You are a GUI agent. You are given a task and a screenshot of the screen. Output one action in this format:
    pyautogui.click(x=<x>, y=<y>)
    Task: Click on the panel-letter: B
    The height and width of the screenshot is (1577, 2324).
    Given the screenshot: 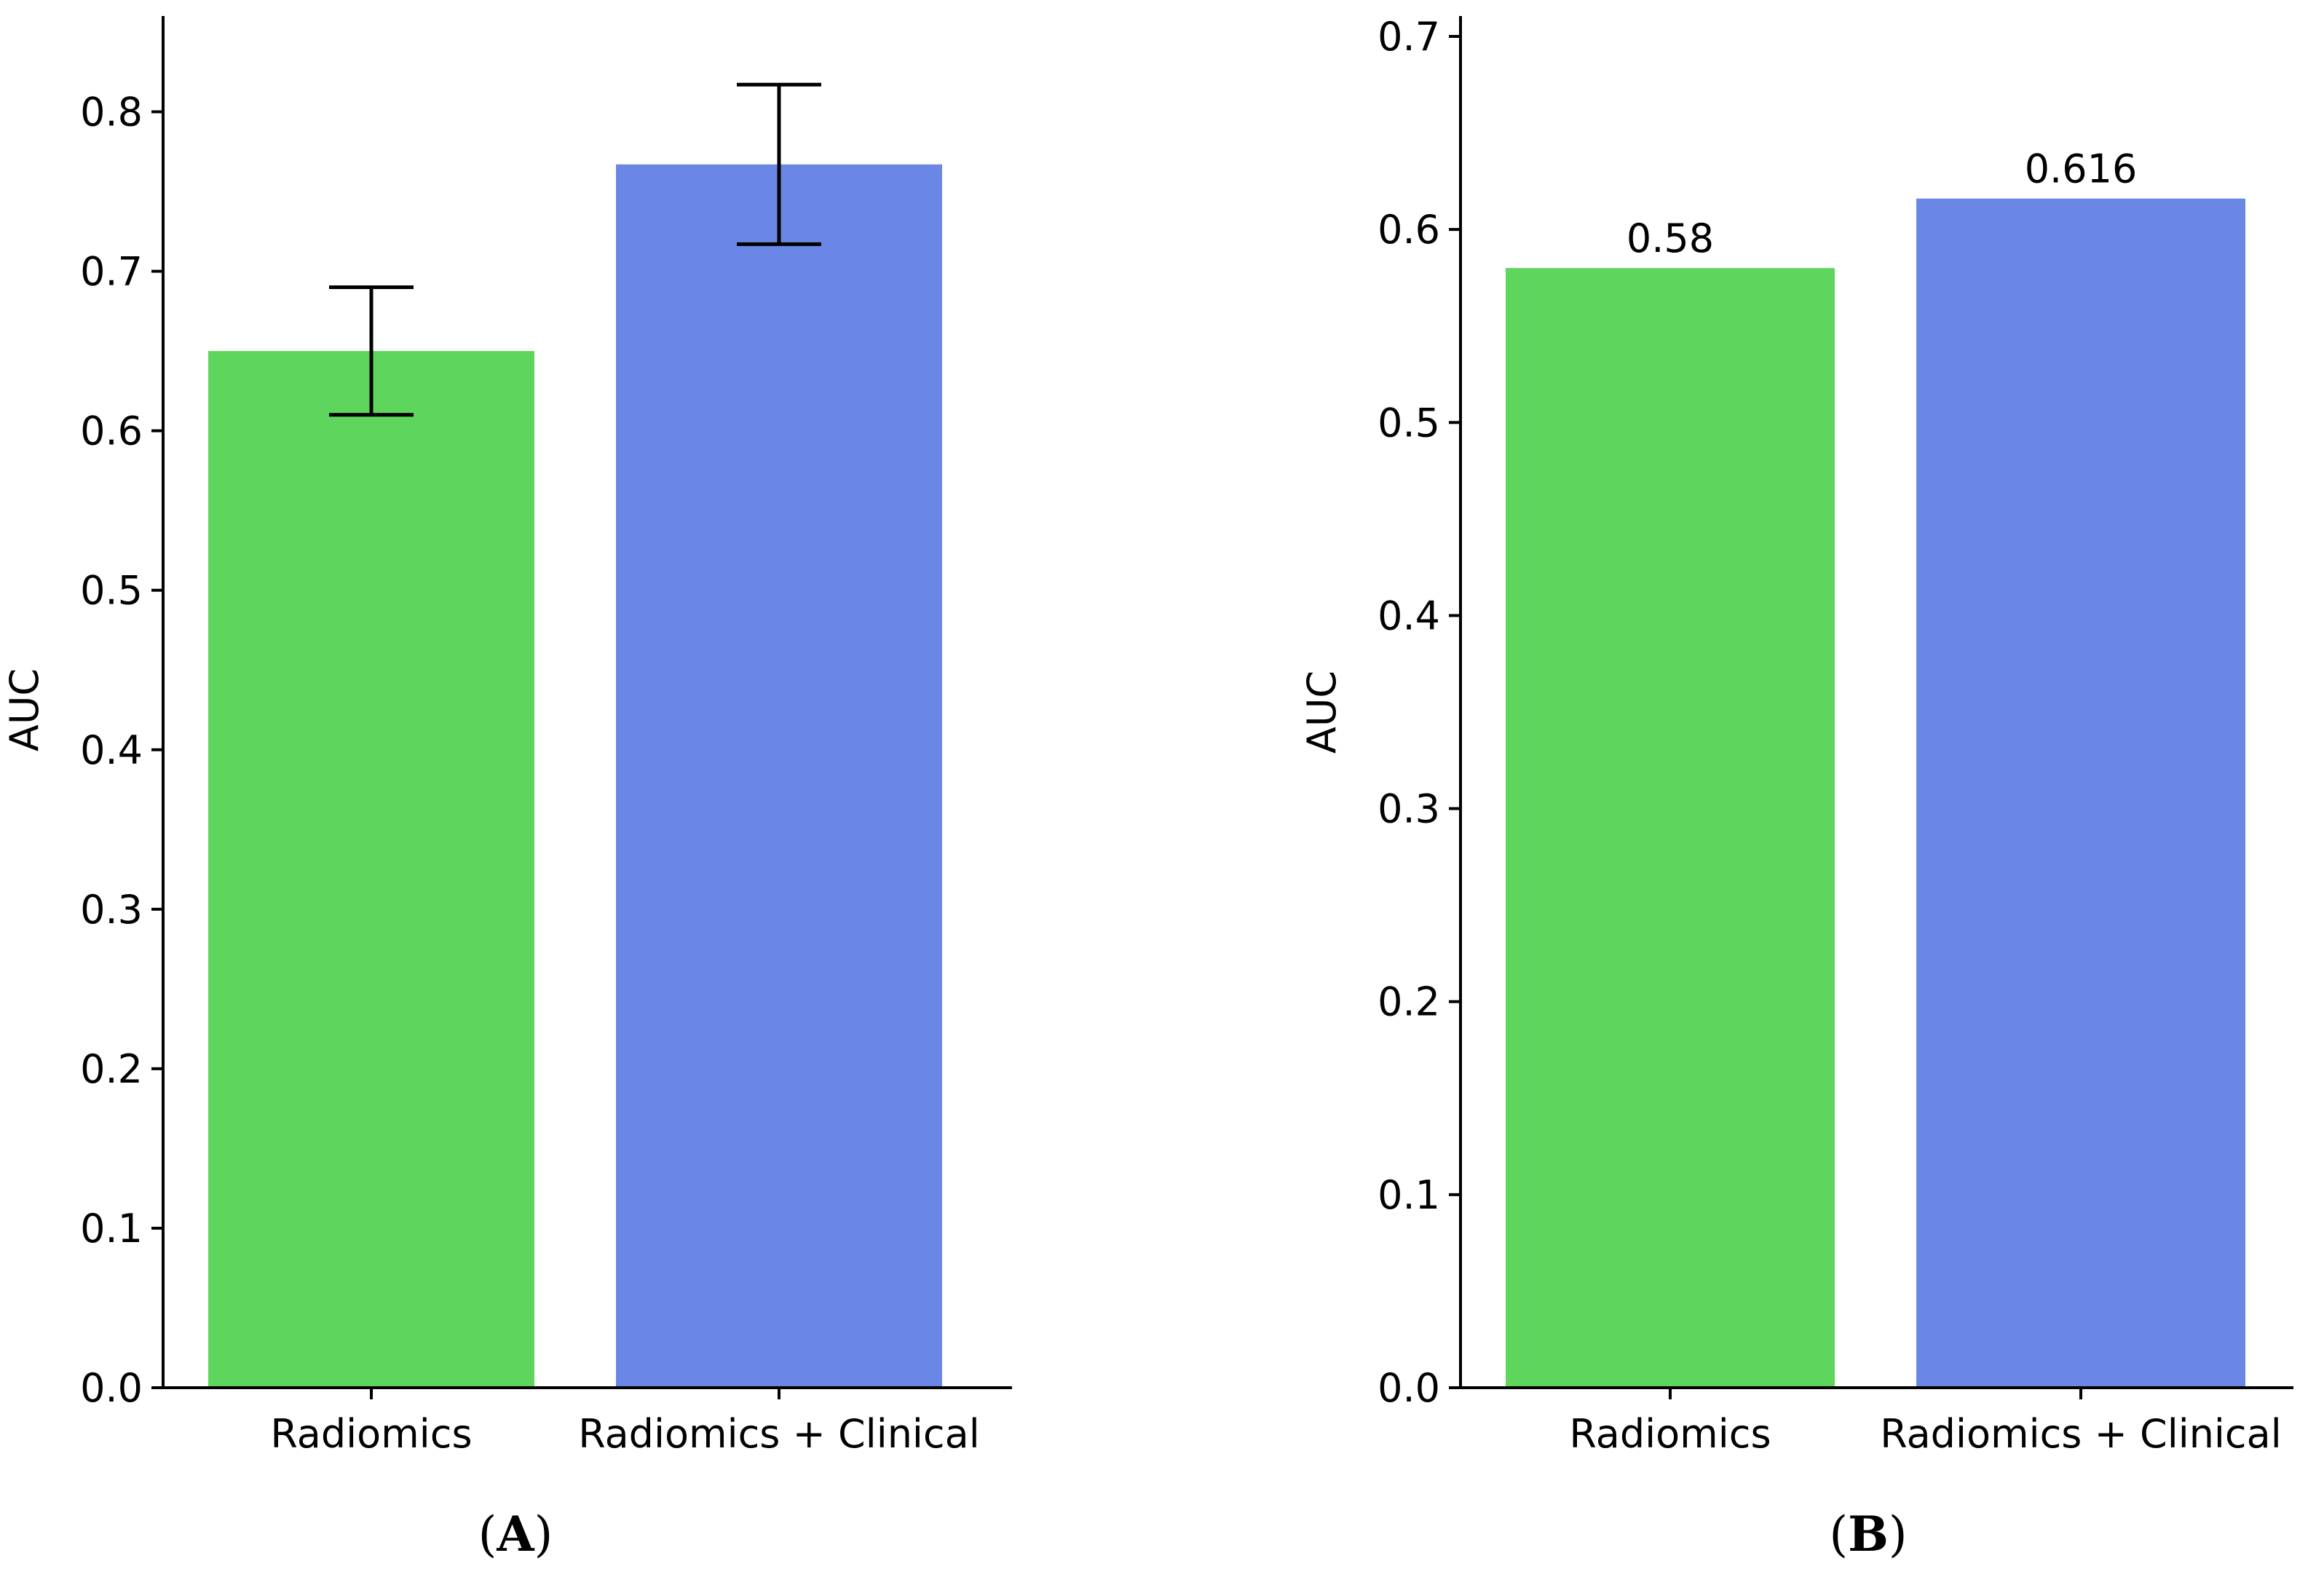 What is the action you would take?
    pyautogui.click(x=1869, y=1534)
    